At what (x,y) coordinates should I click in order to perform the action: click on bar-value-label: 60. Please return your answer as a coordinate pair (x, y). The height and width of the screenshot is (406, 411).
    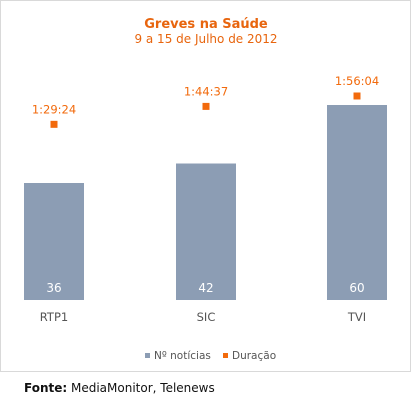
    Looking at the image, I should click on (356, 288).